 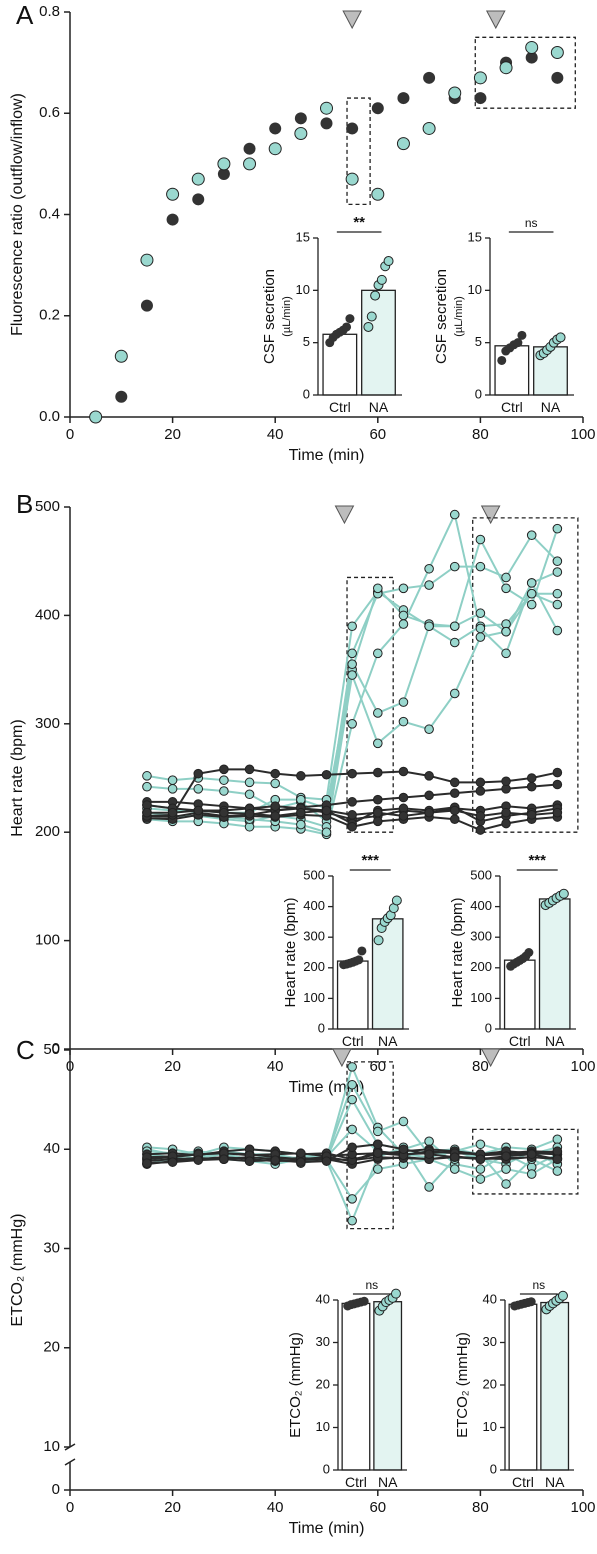 What do you see at coordinates (49, 315) in the screenshot?
I see `y-tick-label: 0.2` at bounding box center [49, 315].